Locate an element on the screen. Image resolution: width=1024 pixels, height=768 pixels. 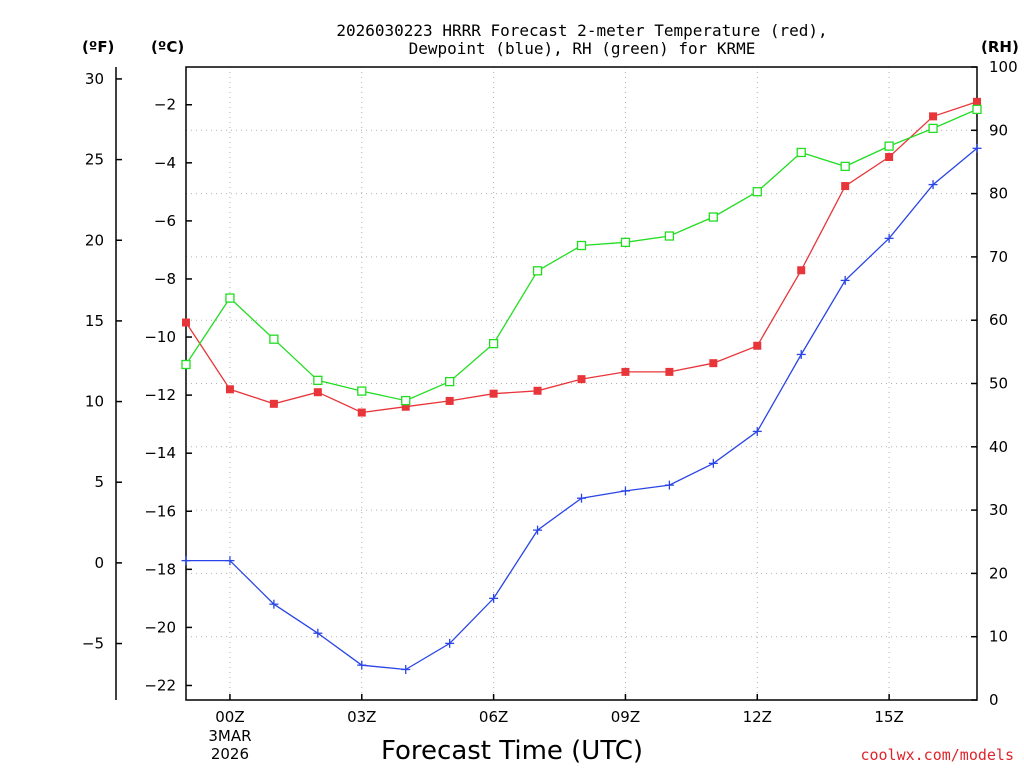
celsius-tick-label: −20 is located at coordinates (160, 627).